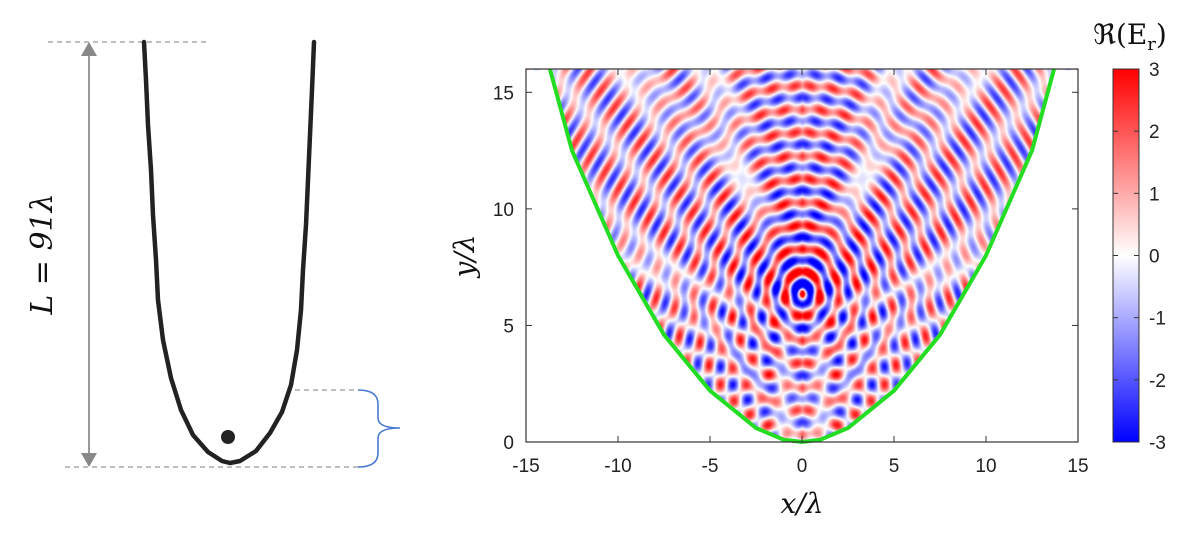 The width and height of the screenshot is (1196, 534). What do you see at coordinates (1157, 319) in the screenshot?
I see `colorbar-tick-label: -1` at bounding box center [1157, 319].